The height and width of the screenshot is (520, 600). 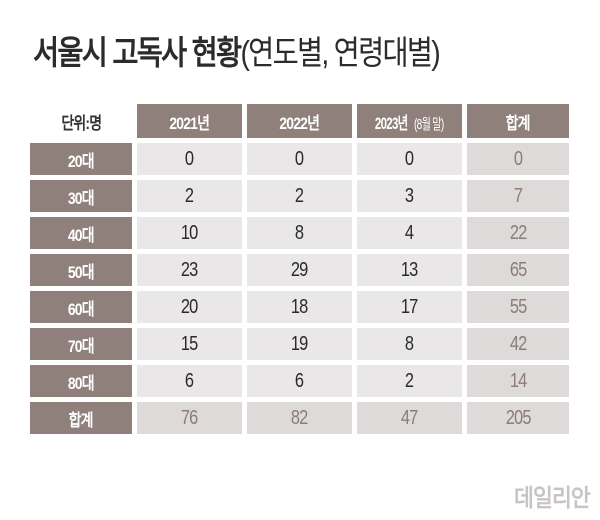 I want to click on table-cell: 29, so click(x=299, y=270).